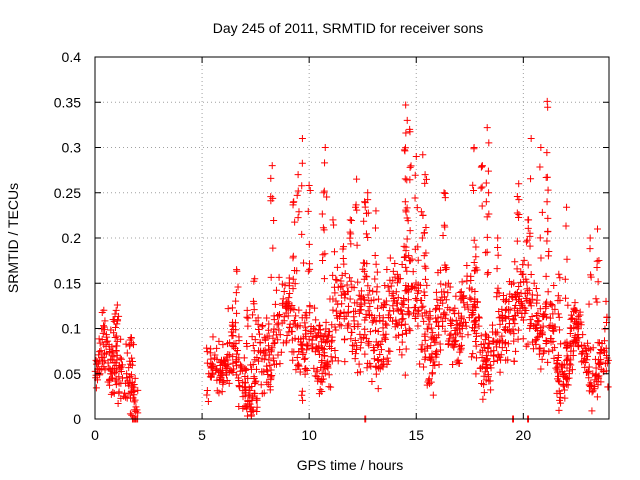  What do you see at coordinates (72, 329) in the screenshot?
I see `y-tick-label: 0.1` at bounding box center [72, 329].